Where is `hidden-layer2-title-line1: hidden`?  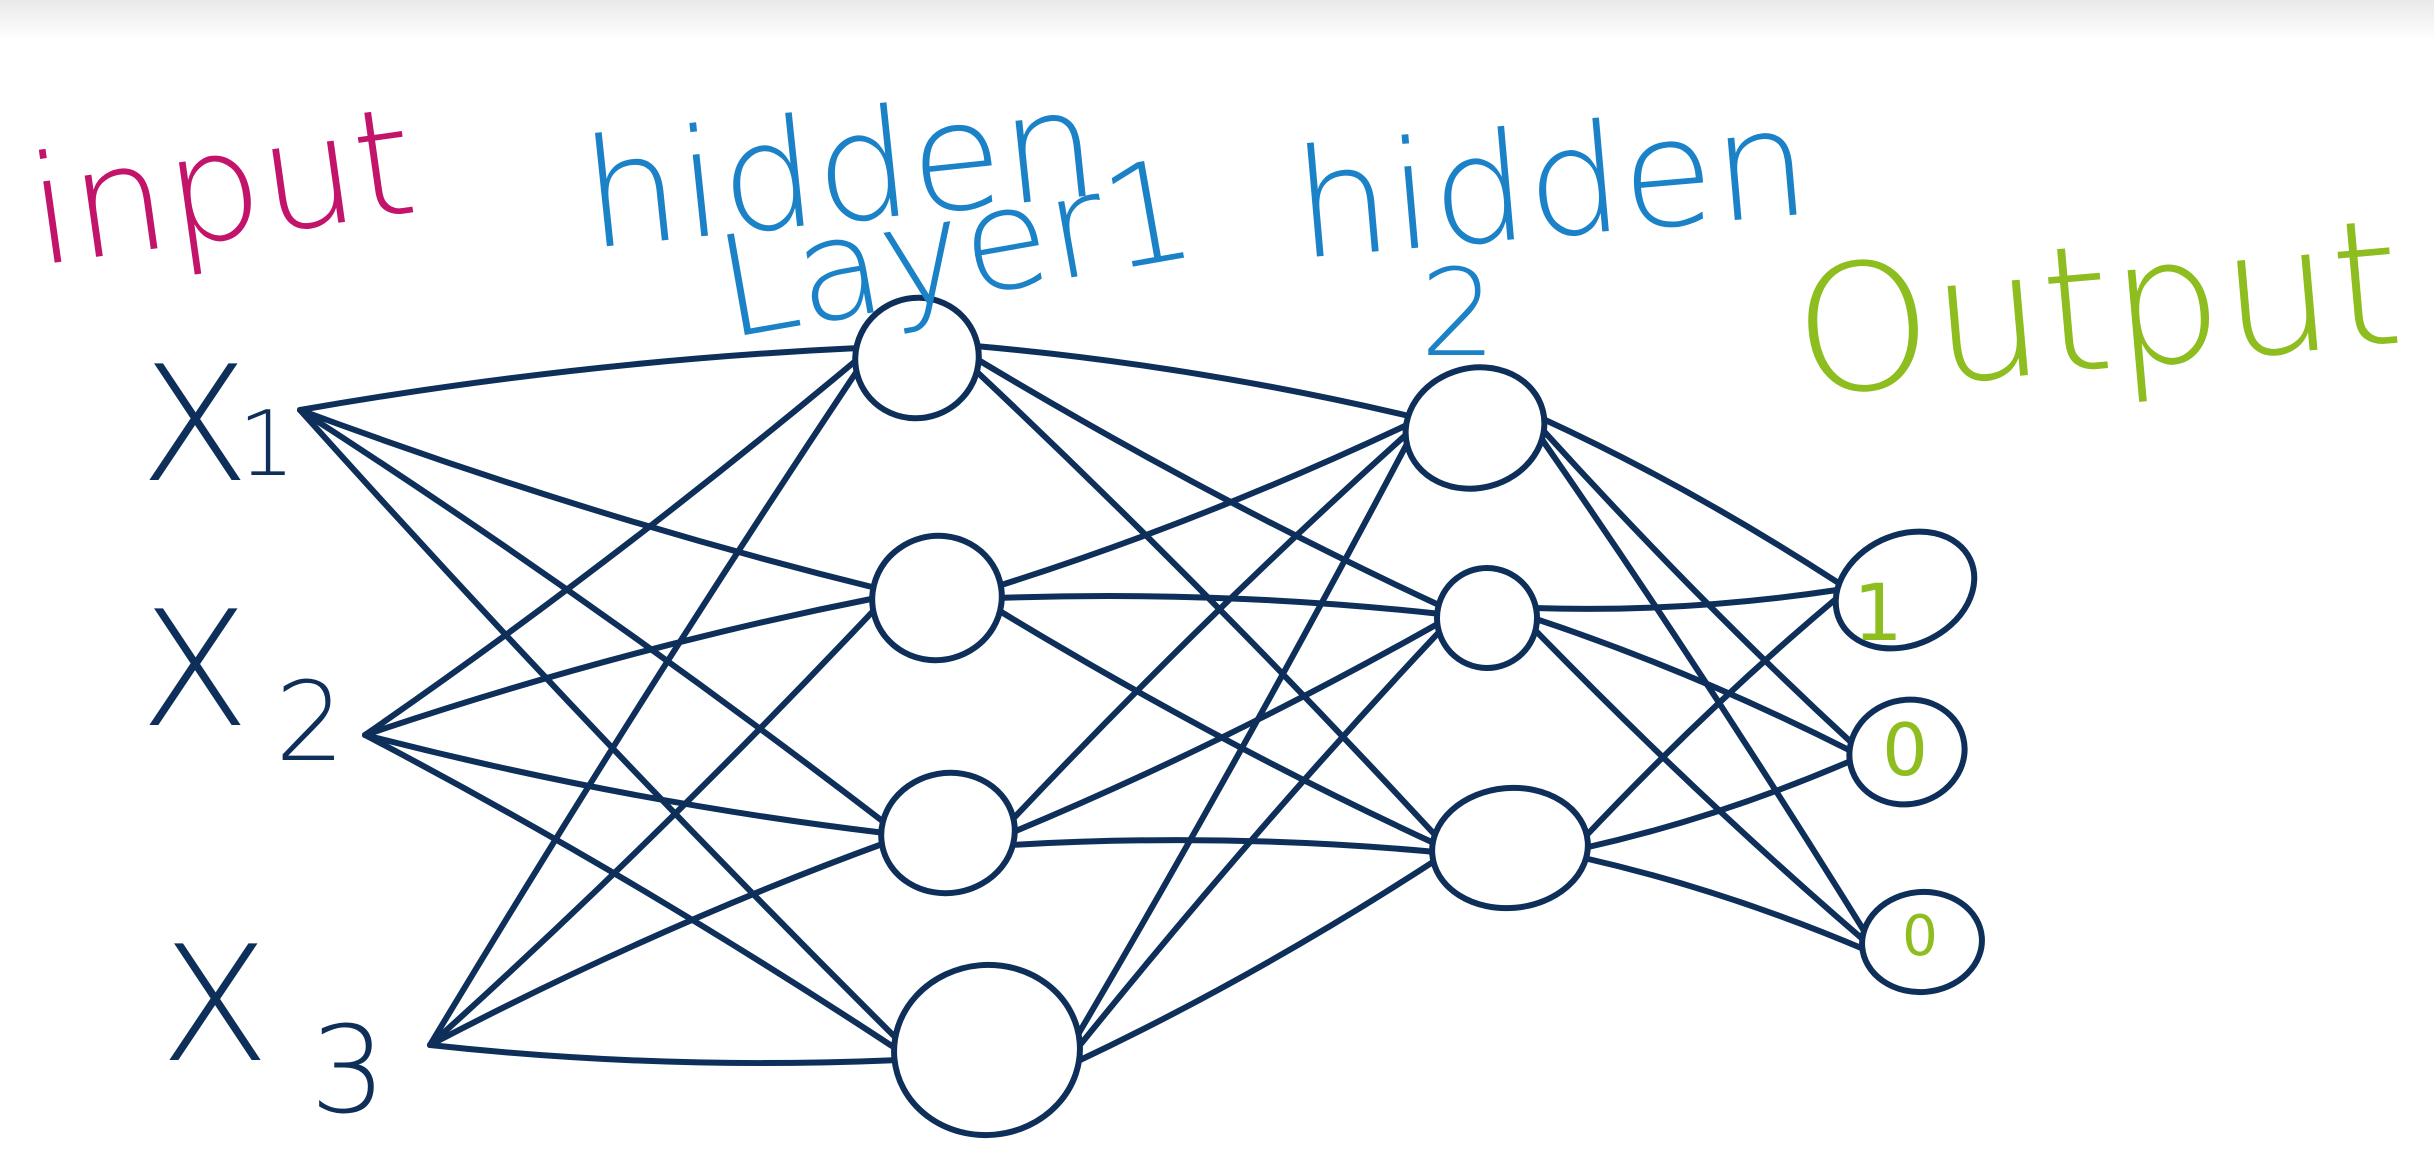 hidden-layer2-title-line1: hidden is located at coordinates (1552, 185).